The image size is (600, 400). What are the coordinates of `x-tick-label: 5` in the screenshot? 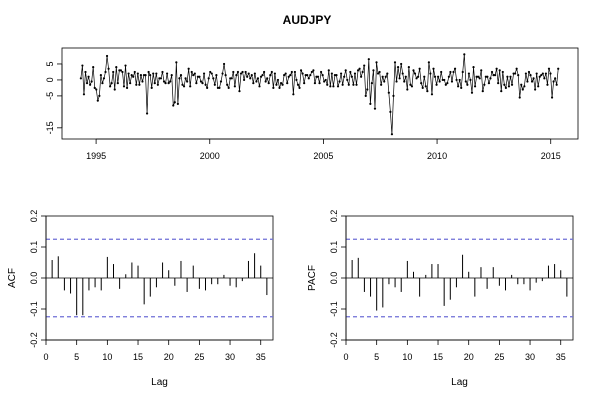 It's located at (76, 357).